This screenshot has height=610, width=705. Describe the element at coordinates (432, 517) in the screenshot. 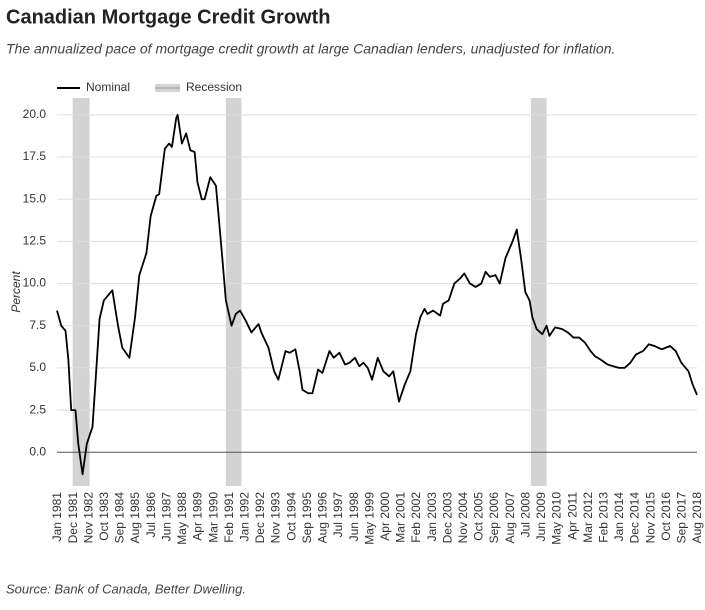

I see `x-tick-label: Jan 2003` at that location.